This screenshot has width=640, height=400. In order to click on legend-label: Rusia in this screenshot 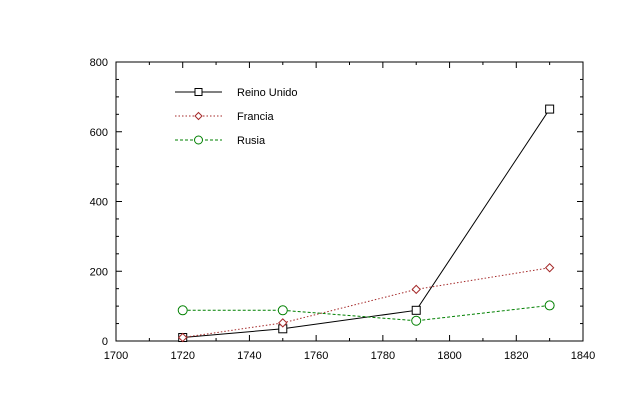, I will do `click(251, 141)`.